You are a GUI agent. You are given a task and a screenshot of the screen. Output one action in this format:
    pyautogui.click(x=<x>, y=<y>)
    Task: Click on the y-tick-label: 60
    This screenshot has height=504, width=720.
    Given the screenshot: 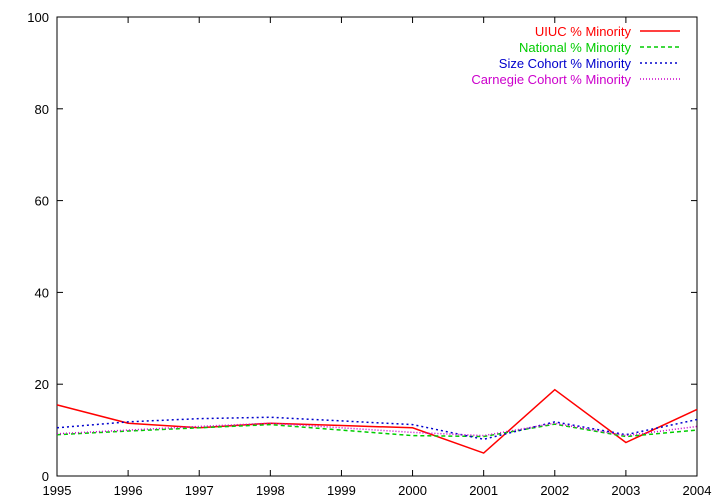 What is the action you would take?
    pyautogui.click(x=42, y=201)
    